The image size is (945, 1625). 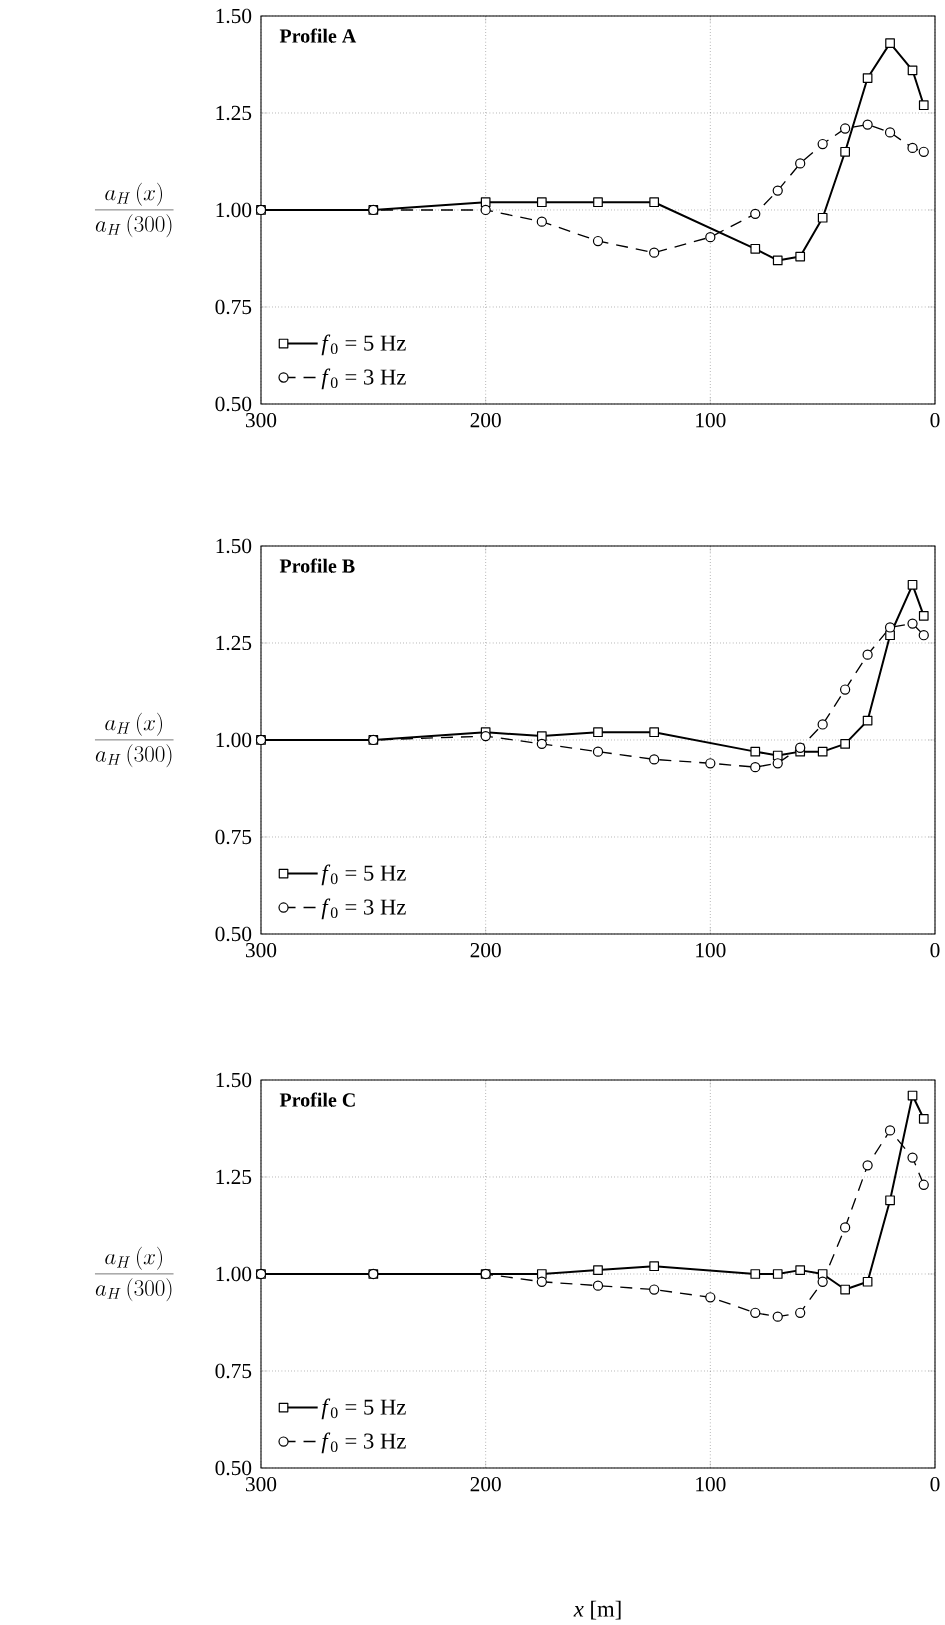 What do you see at coordinates (597, 1610) in the screenshot?
I see `x-axis-title: x [m]` at bounding box center [597, 1610].